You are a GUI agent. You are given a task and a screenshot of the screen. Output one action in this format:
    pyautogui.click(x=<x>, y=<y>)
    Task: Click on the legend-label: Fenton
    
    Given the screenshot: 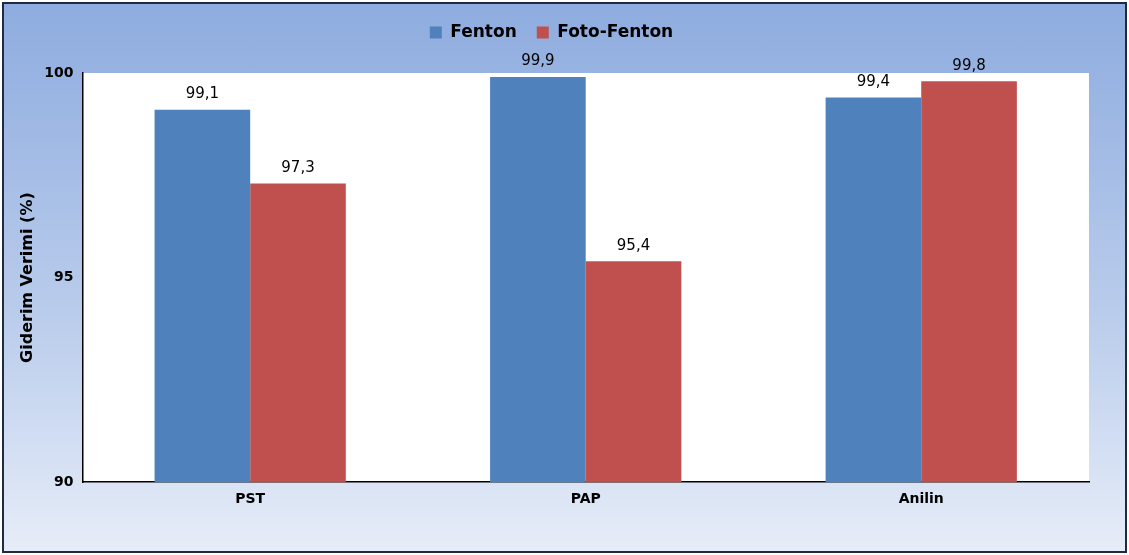 What is the action you would take?
    pyautogui.click(x=483, y=30)
    